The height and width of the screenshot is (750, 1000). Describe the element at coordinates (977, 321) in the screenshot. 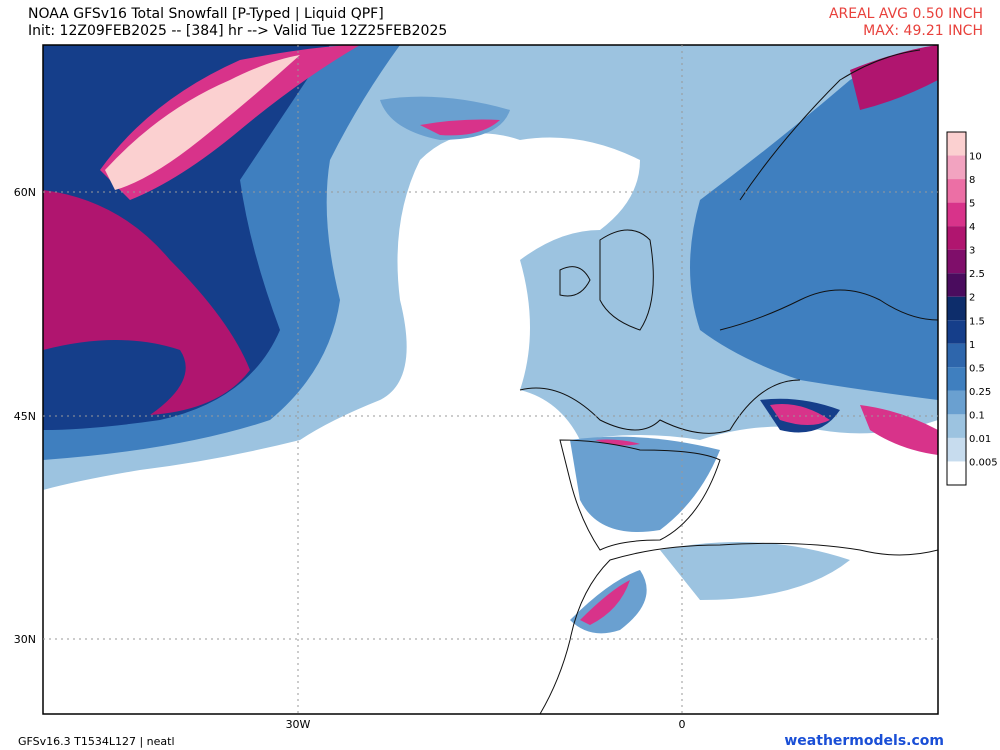

I see `colorbar-label: 1.5` at that location.